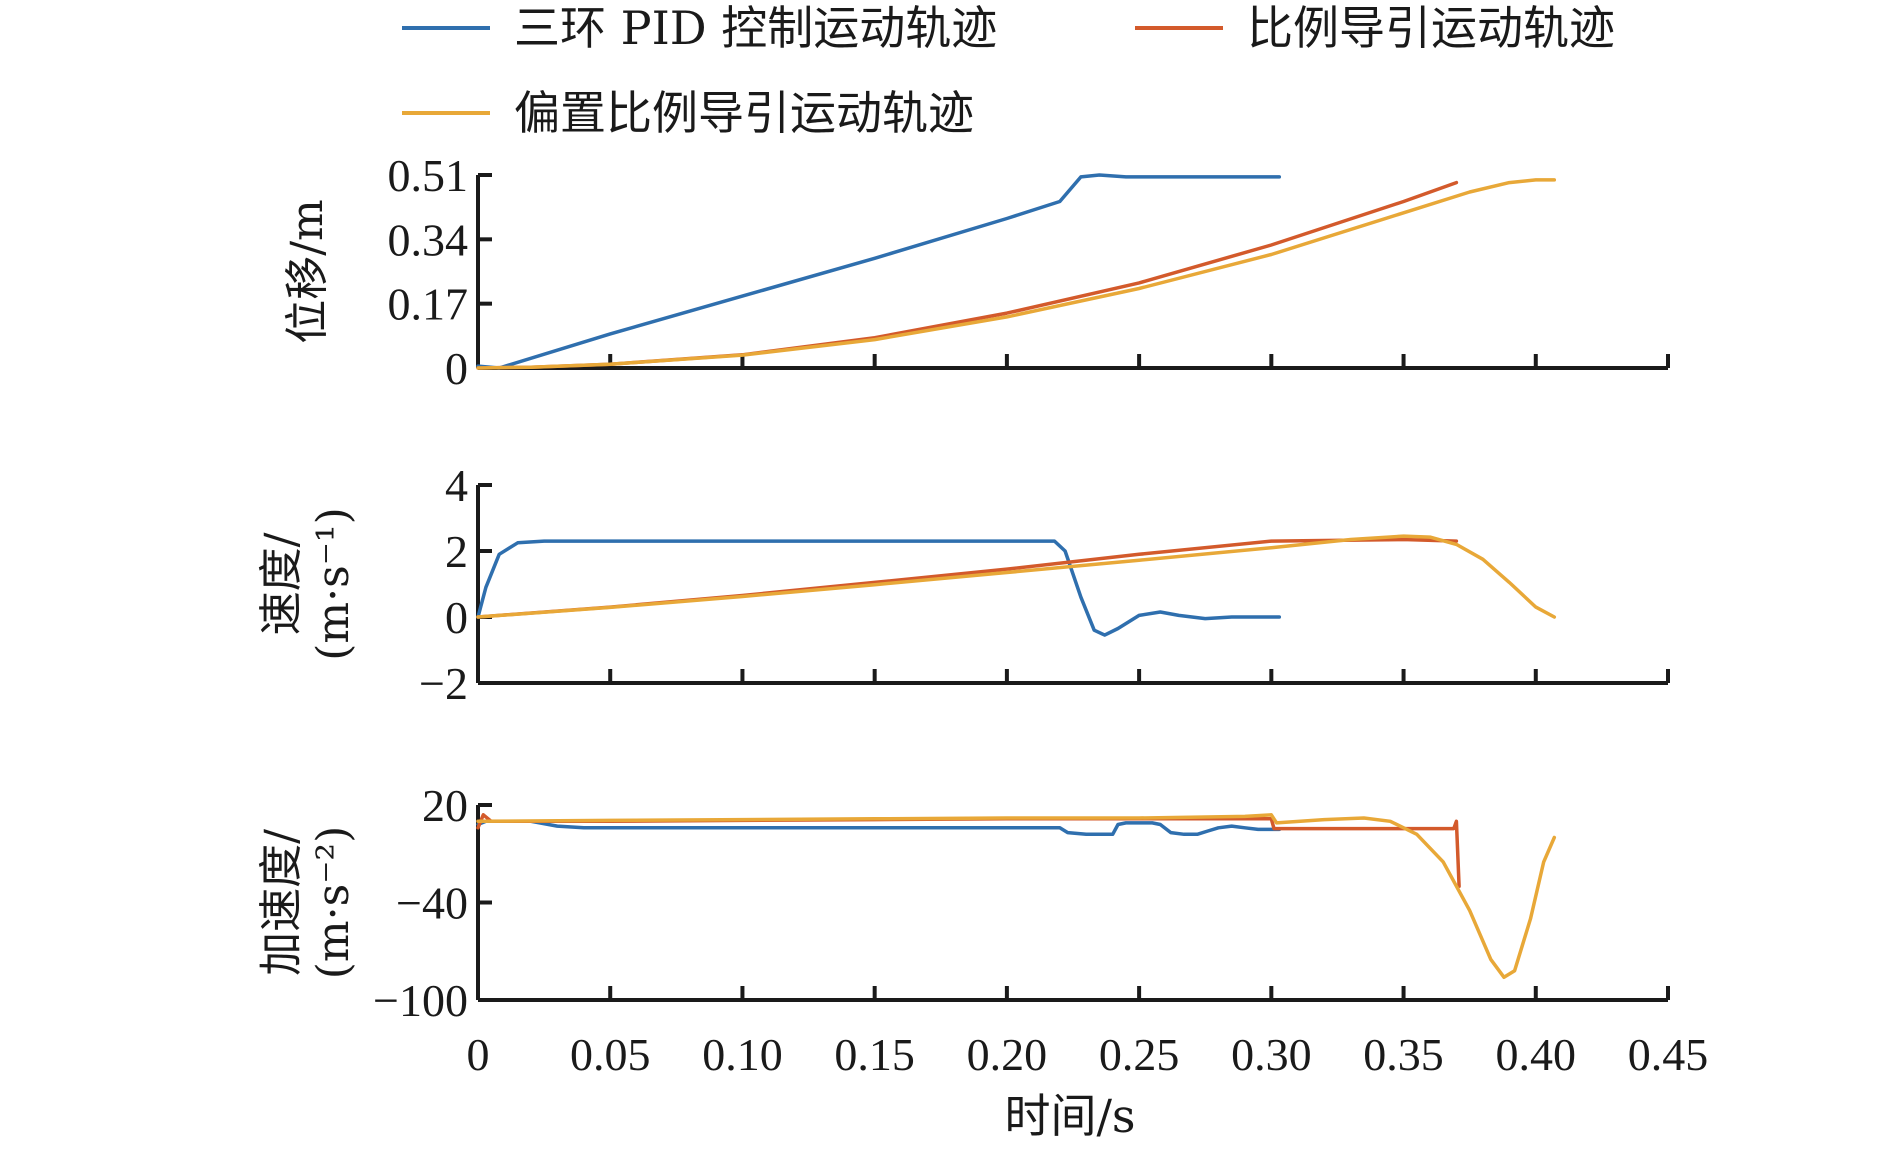  Describe the element at coordinates (478, 1054) in the screenshot. I see `x-tick-label: 0` at that location.